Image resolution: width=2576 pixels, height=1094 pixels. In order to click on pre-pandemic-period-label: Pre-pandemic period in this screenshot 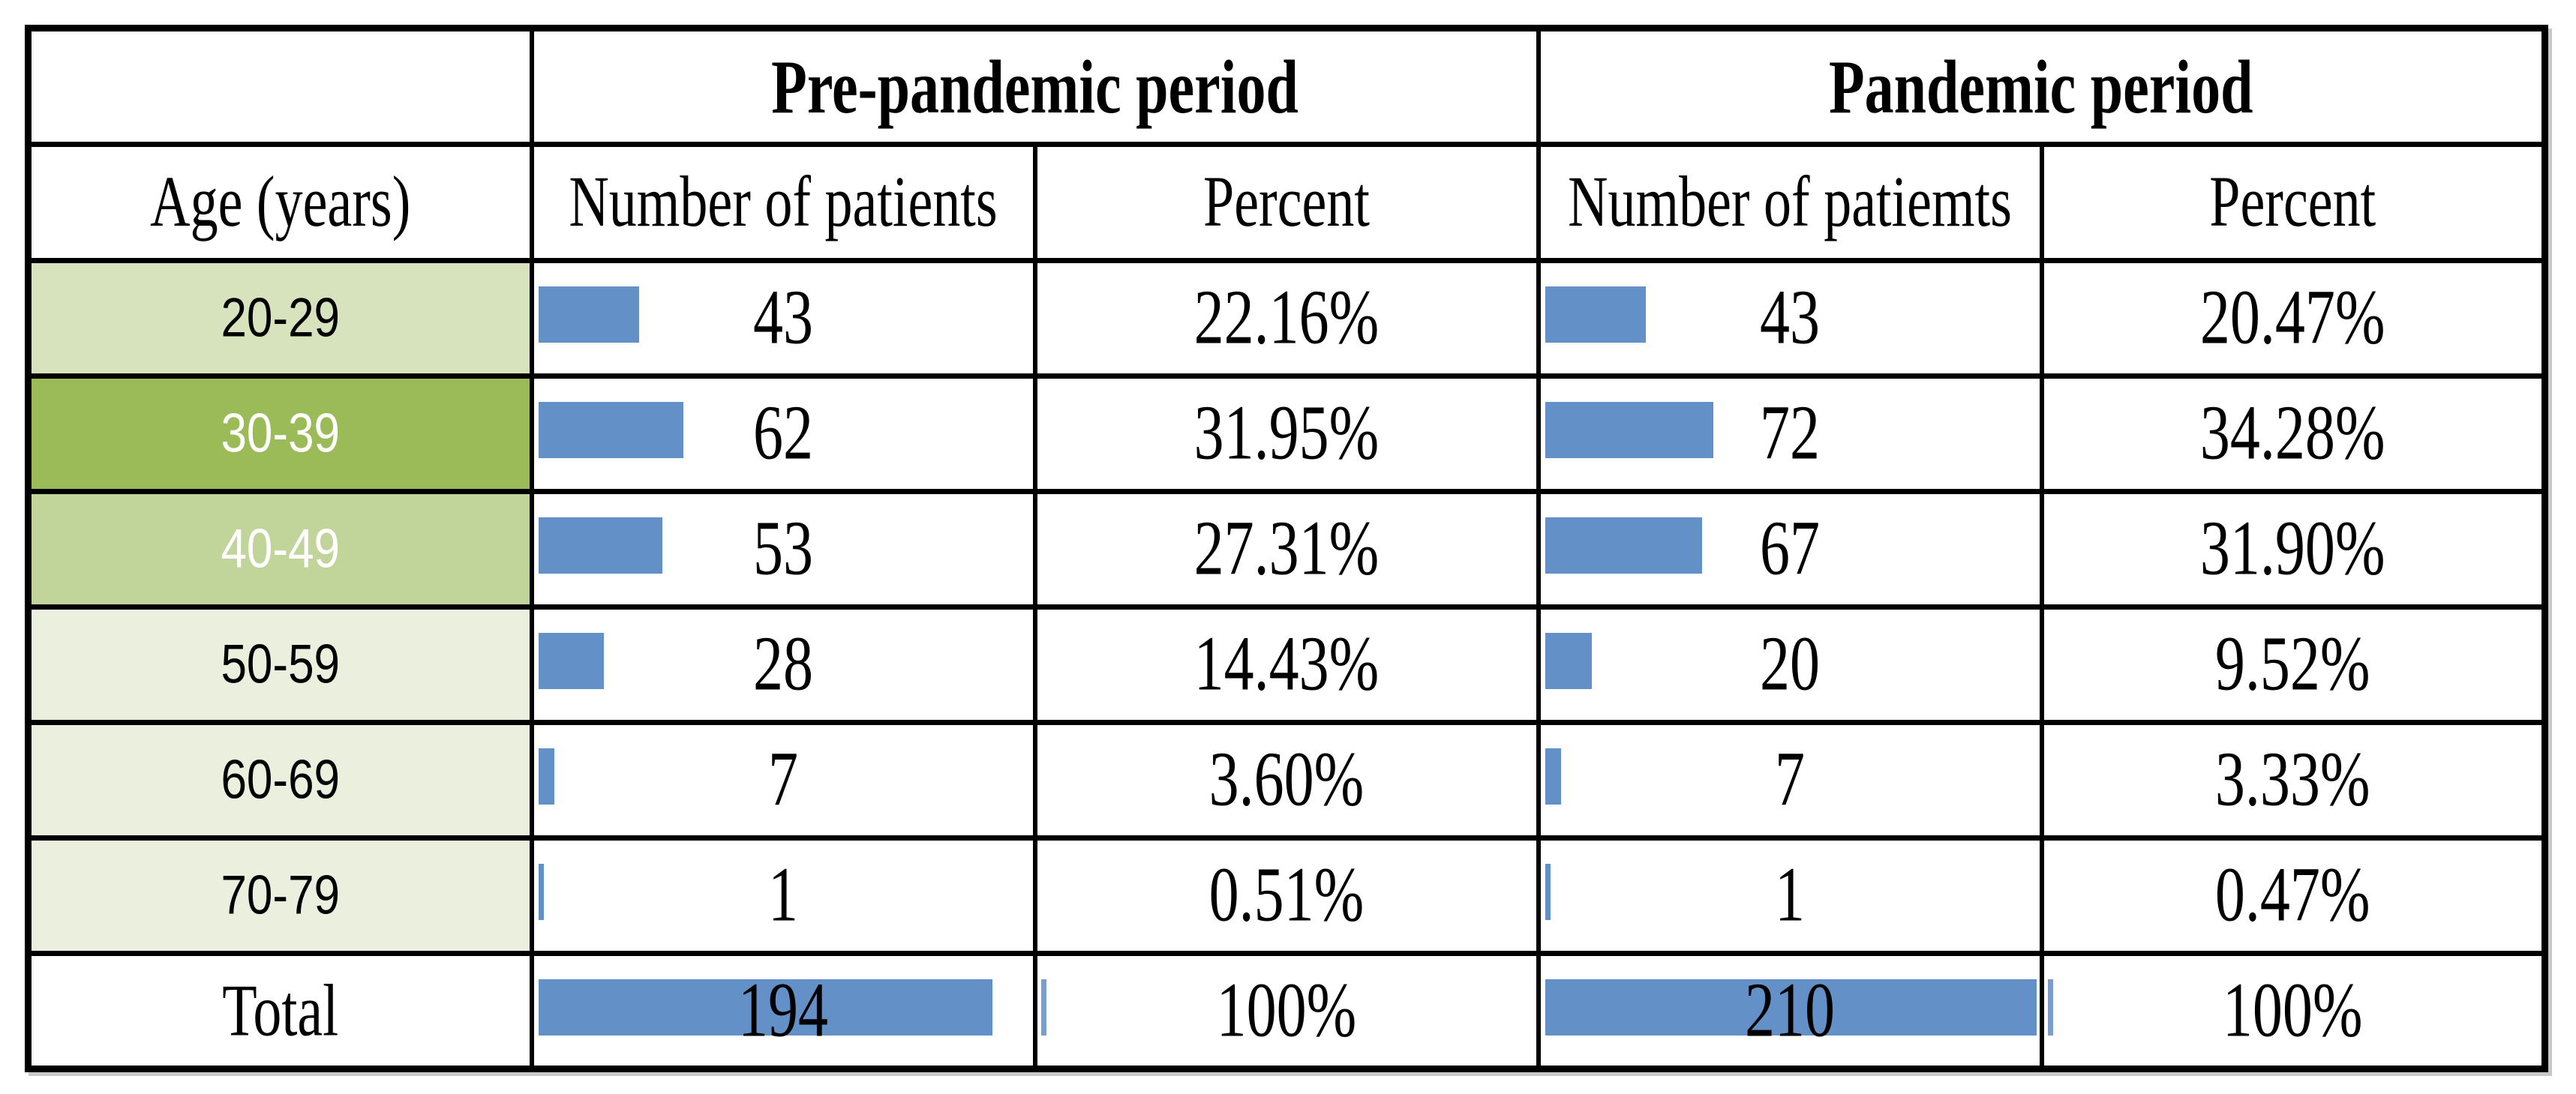, I will do `click(1035, 86)`.